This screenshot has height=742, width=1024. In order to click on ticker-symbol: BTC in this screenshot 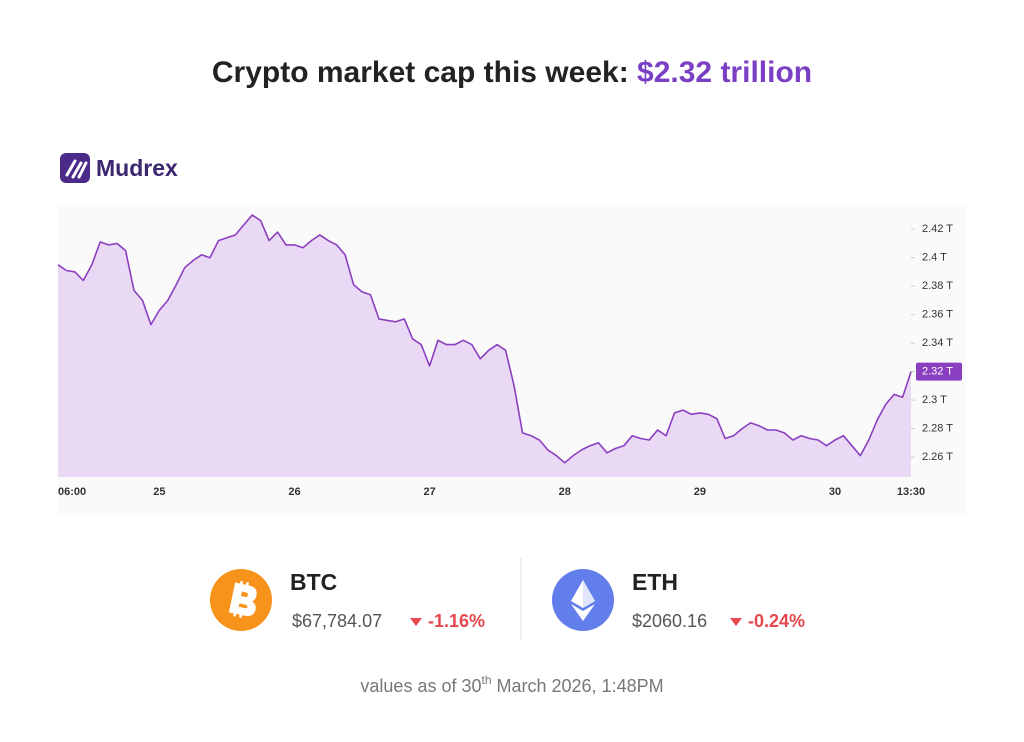, I will do `click(313, 582)`.